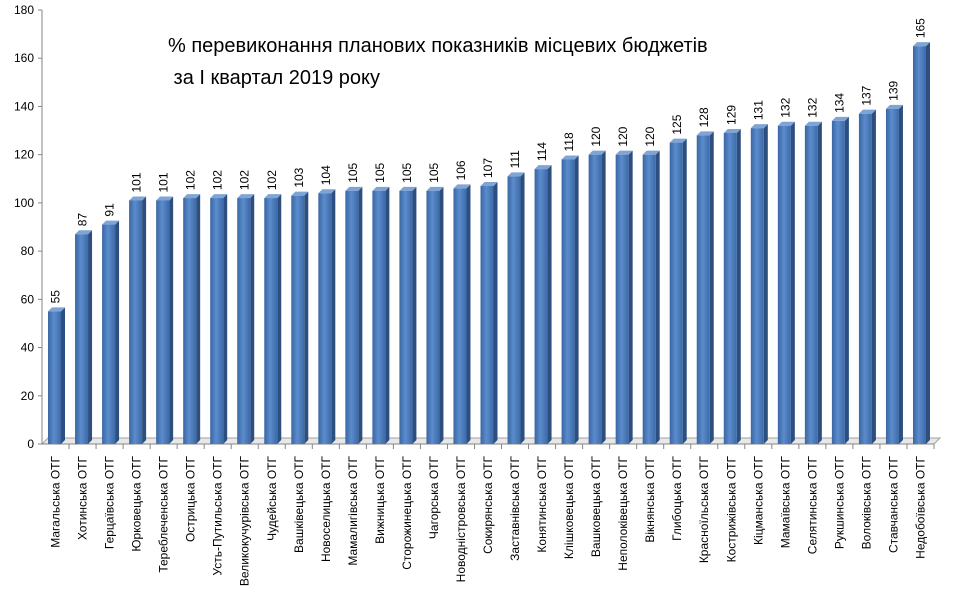  Describe the element at coordinates (137, 182) in the screenshot. I see `data-label: 101` at that location.